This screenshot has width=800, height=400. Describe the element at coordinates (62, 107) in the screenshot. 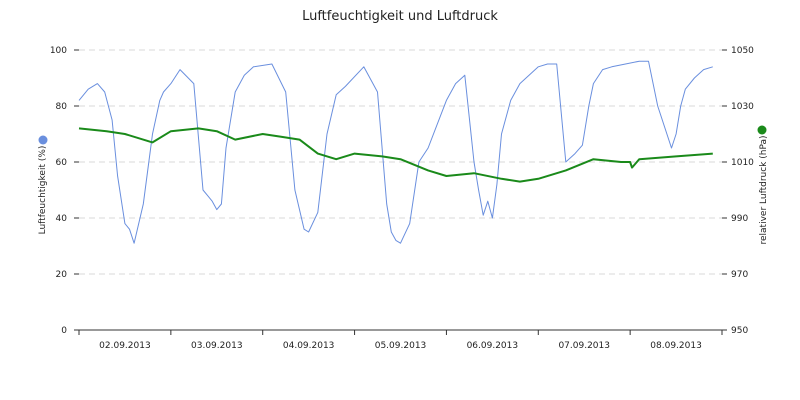

I see `y-left-tick-label: 80` at that location.